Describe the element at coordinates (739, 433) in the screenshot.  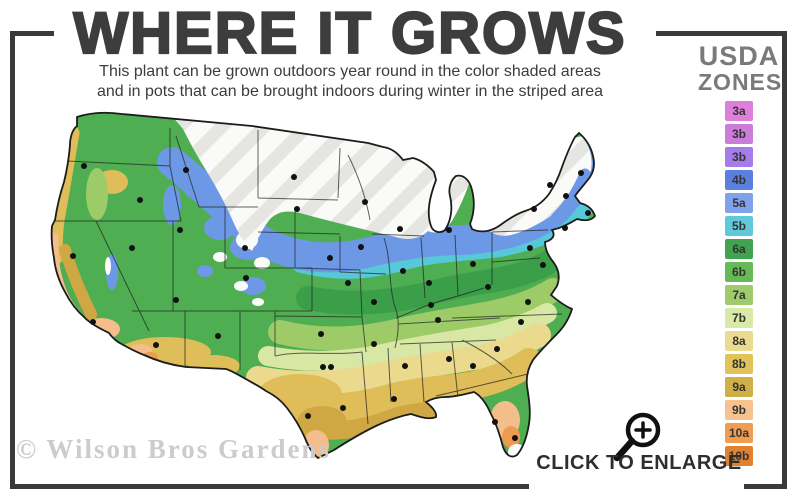
I see `legend-zone-chip-10a: 10a` at that location.